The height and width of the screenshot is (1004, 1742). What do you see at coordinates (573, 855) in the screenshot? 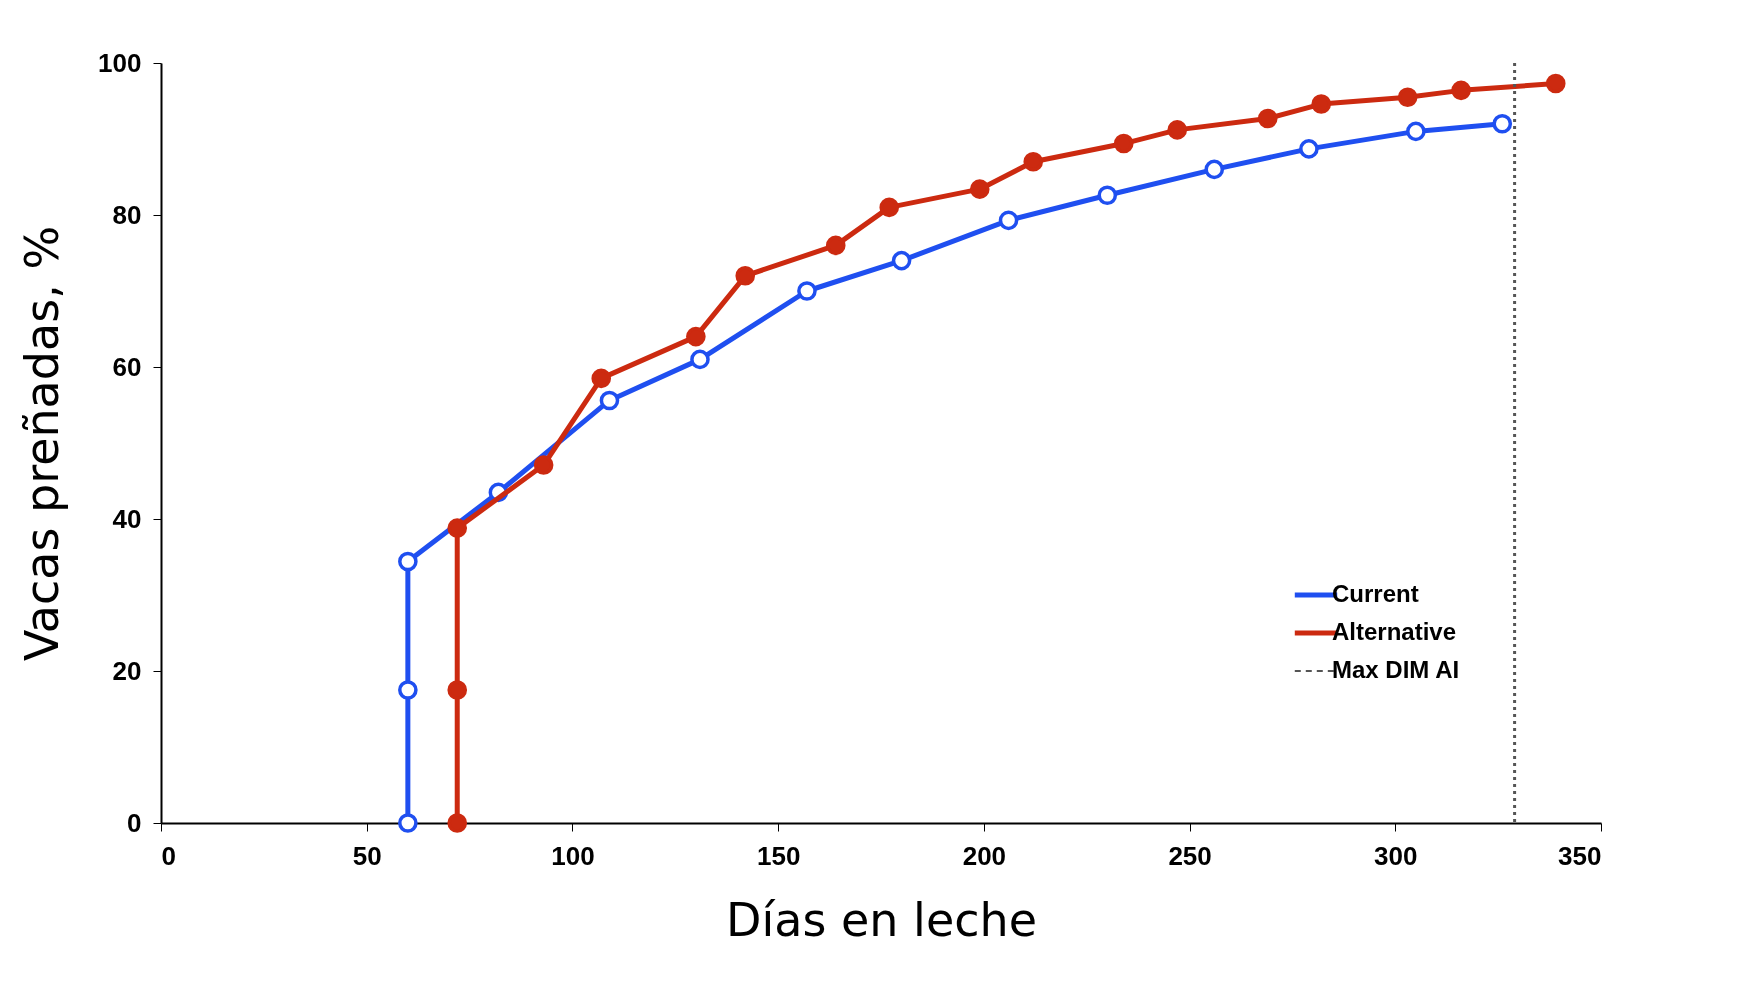
I see `x-tick-label: 100` at bounding box center [573, 855].